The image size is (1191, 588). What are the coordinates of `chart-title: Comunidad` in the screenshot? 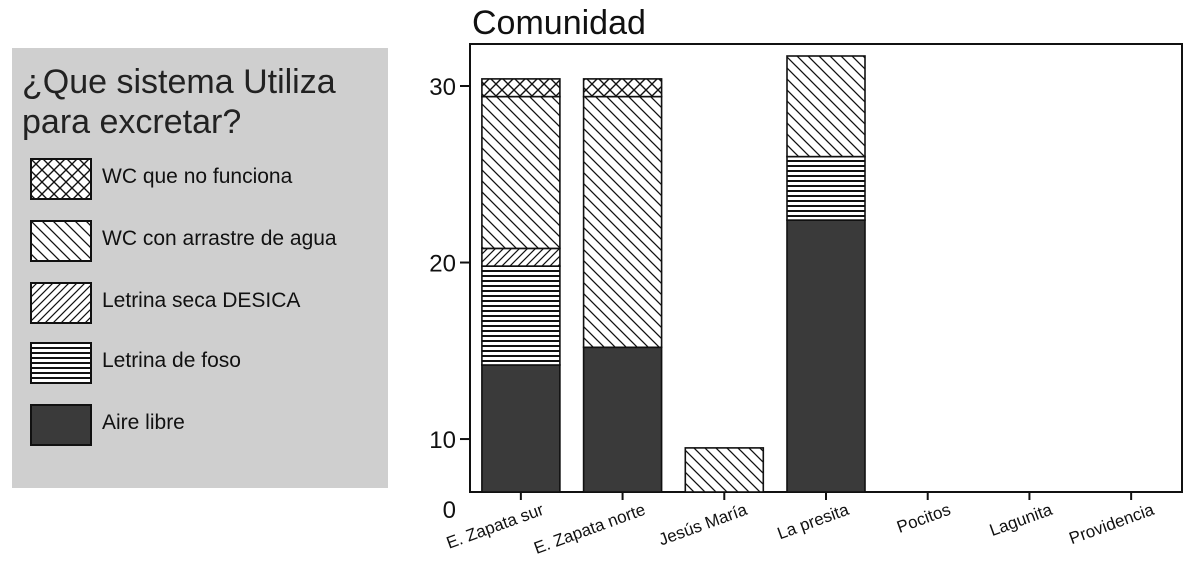 It's located at (559, 23).